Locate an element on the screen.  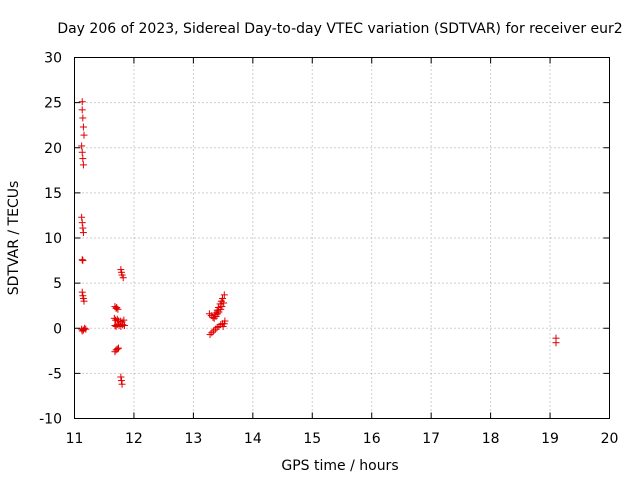
x-tick-label: 18 is located at coordinates (491, 439).